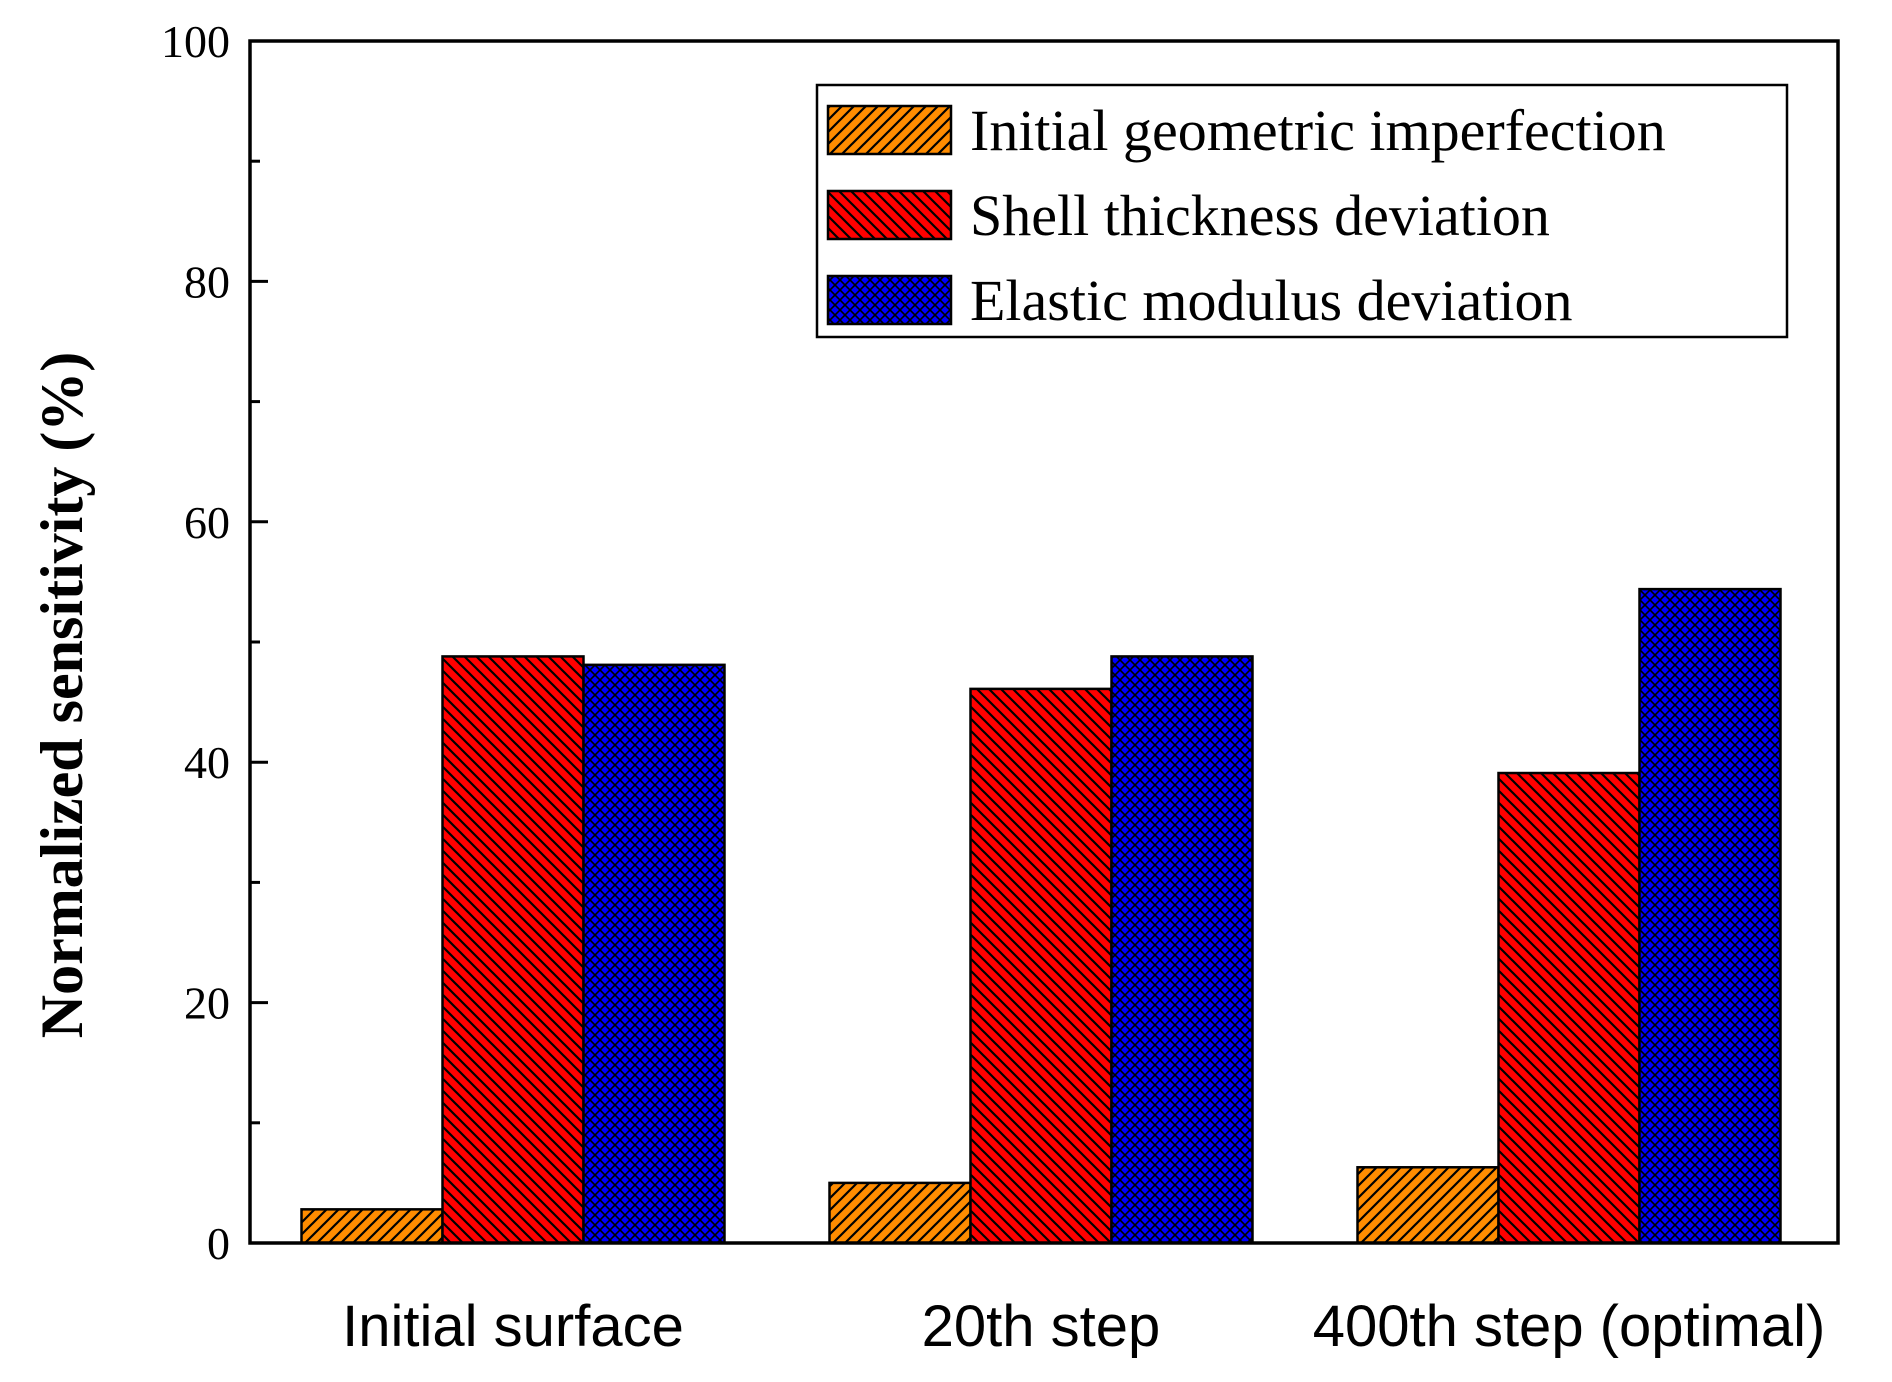 The height and width of the screenshot is (1382, 1892). What do you see at coordinates (513, 1326) in the screenshot?
I see `x-tick-label-0: Initial surface` at bounding box center [513, 1326].